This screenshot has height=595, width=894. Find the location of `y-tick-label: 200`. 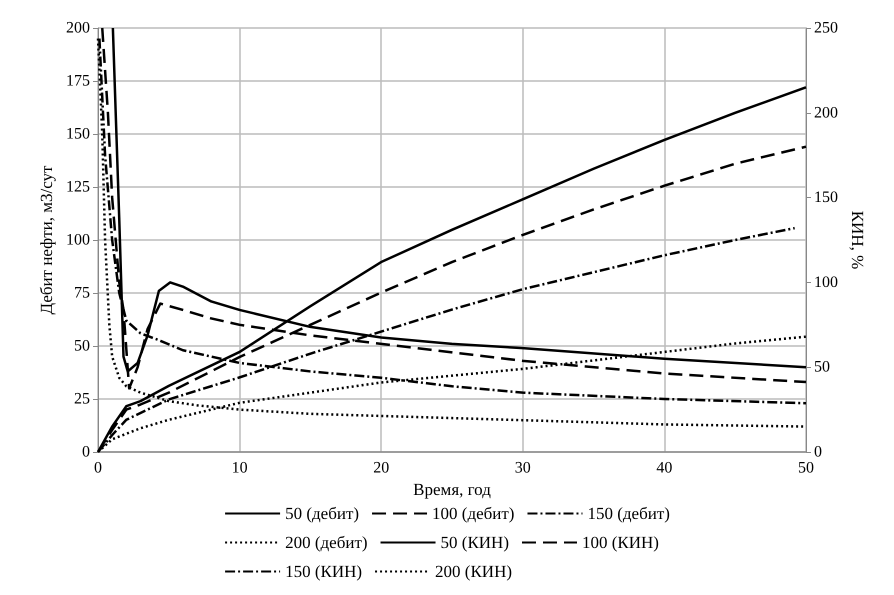

y-tick-label: 200 is located at coordinates (78, 28).